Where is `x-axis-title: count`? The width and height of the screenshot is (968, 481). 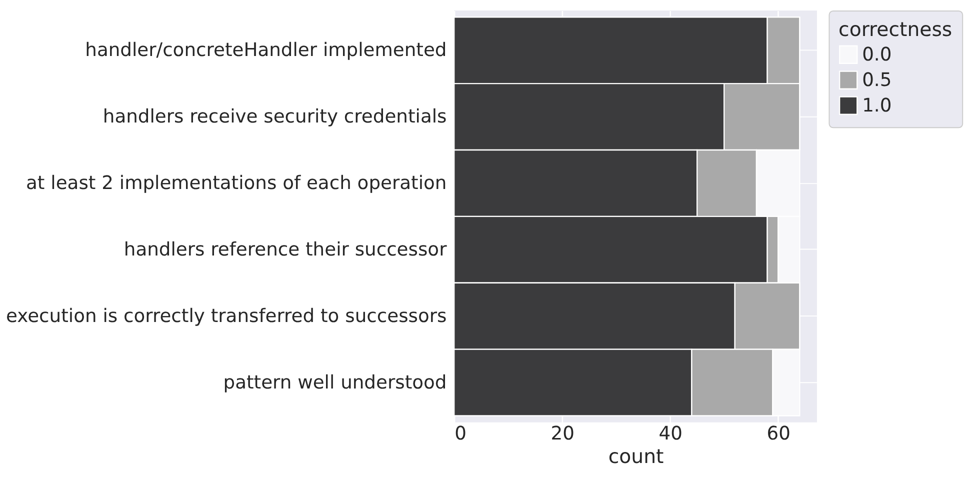
x-axis-title: count is located at coordinates (636, 456).